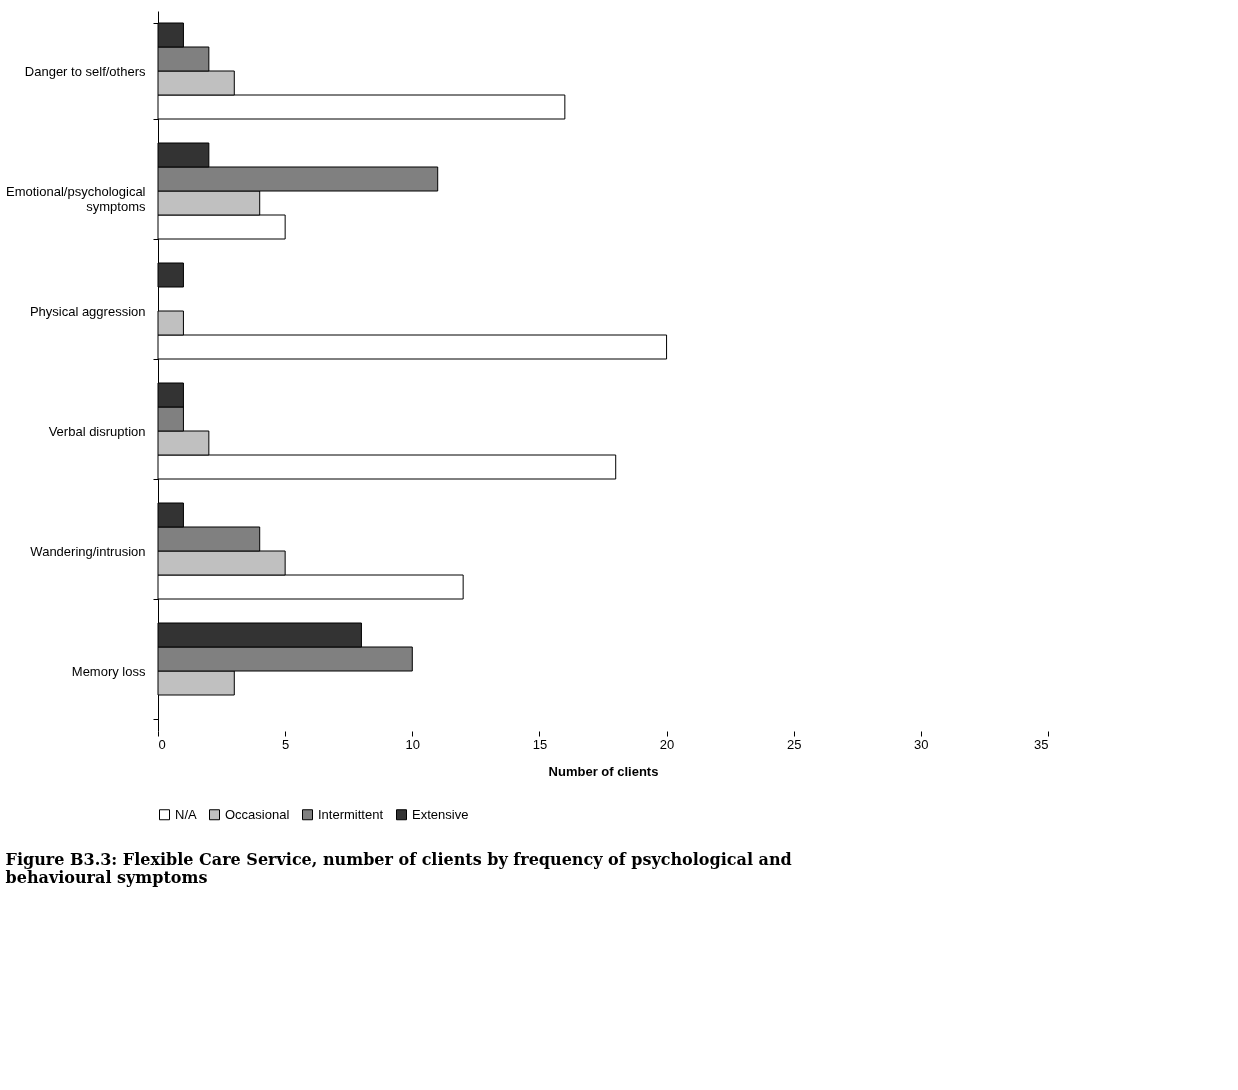  Describe the element at coordinates (88, 551) in the screenshot. I see `y-tick-label: Wandering/intrusion` at that location.